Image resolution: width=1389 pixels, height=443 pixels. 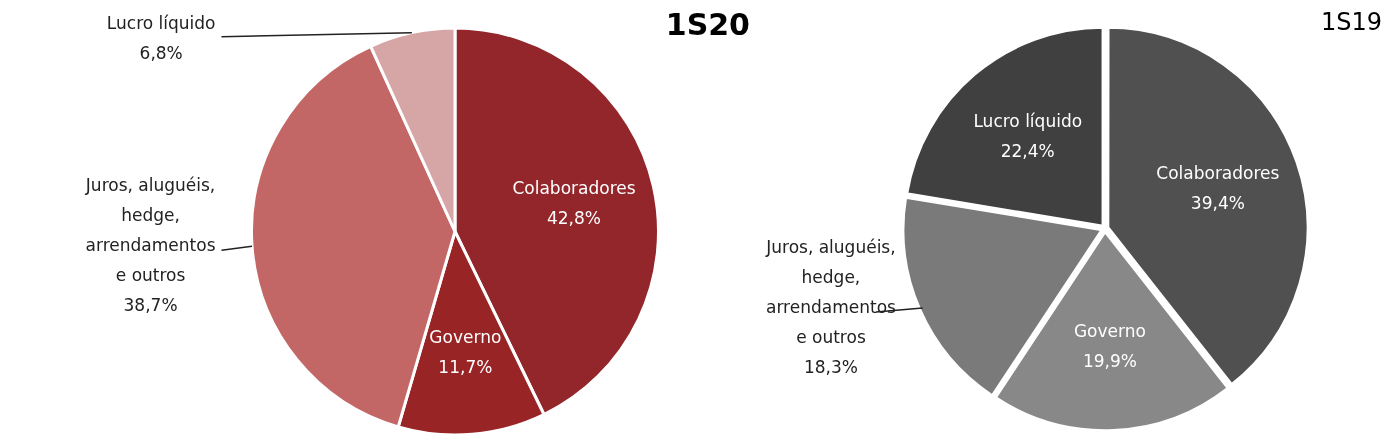 I want to click on data-label: 38,7%, so click(x=150, y=304).